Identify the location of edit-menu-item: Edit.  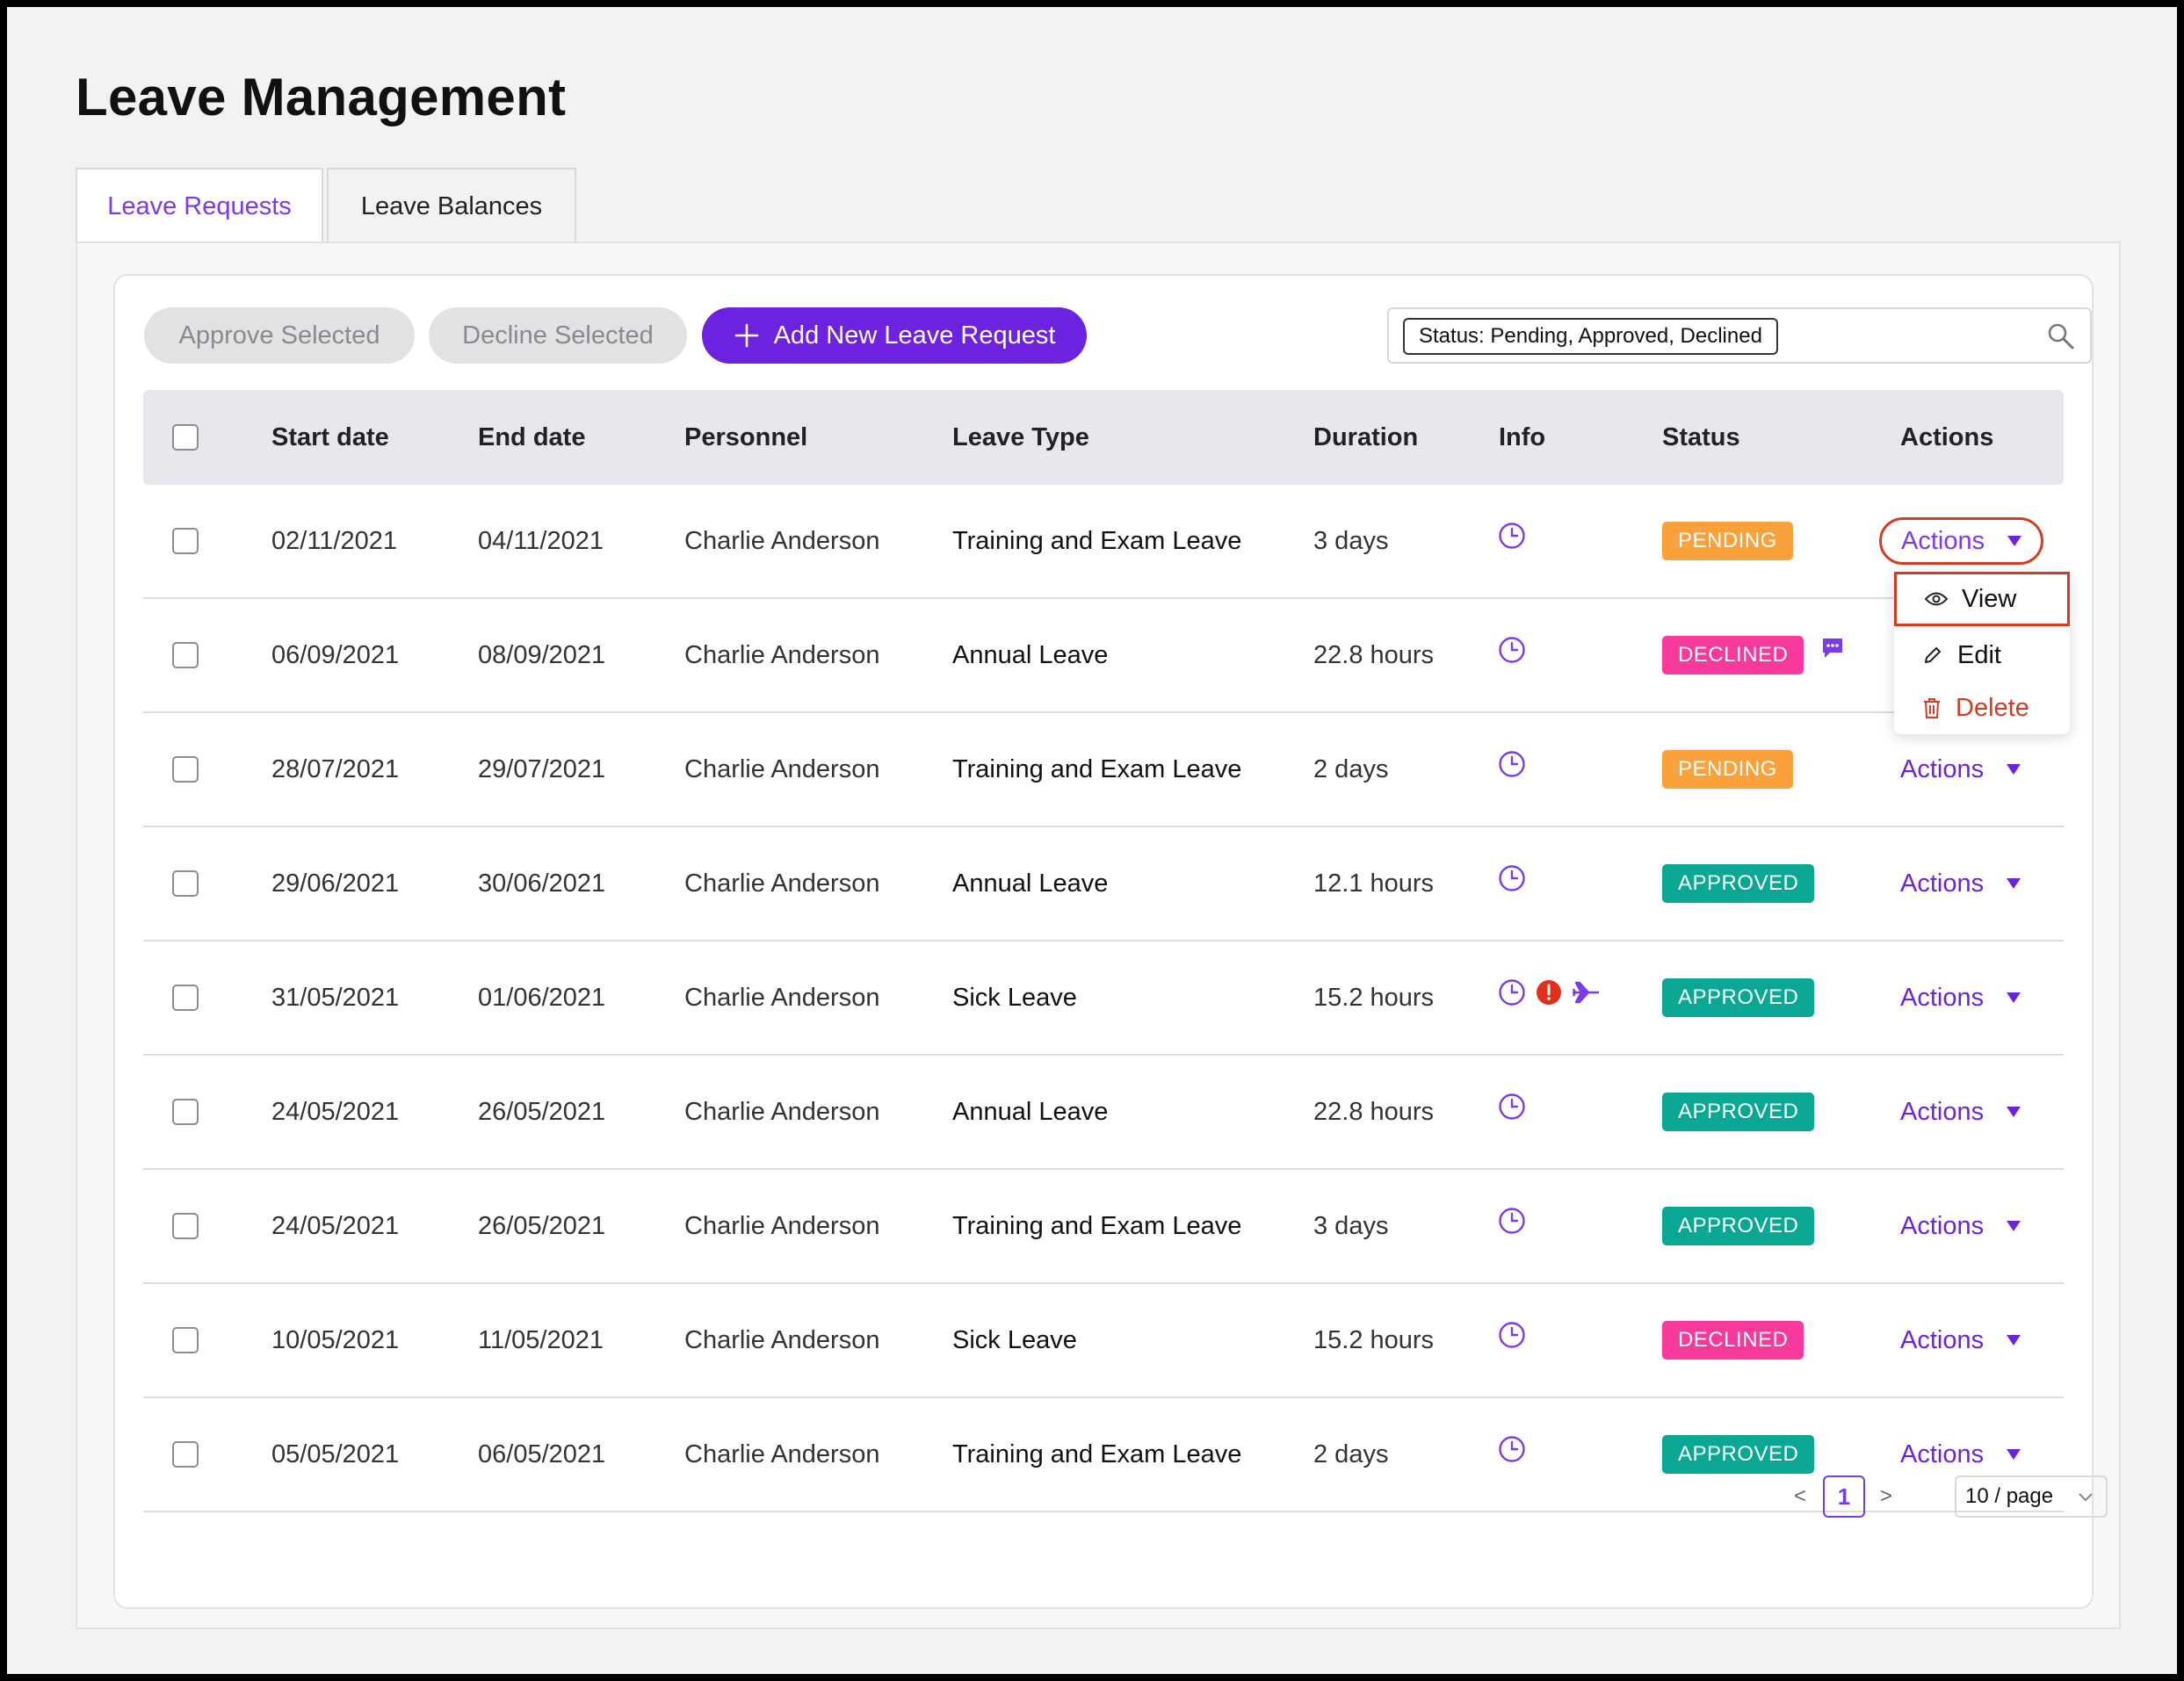
(1982, 655).